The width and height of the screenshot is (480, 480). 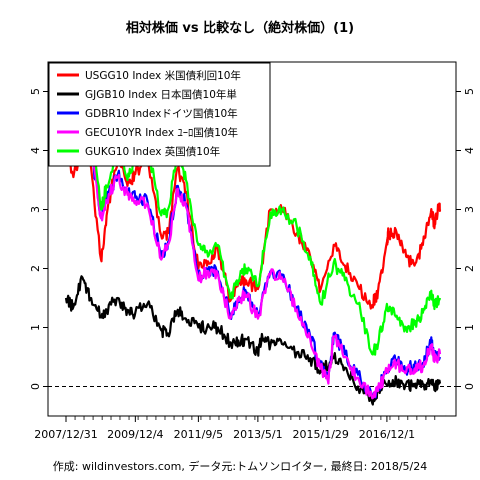 I want to click on legend-box, so click(x=159, y=114).